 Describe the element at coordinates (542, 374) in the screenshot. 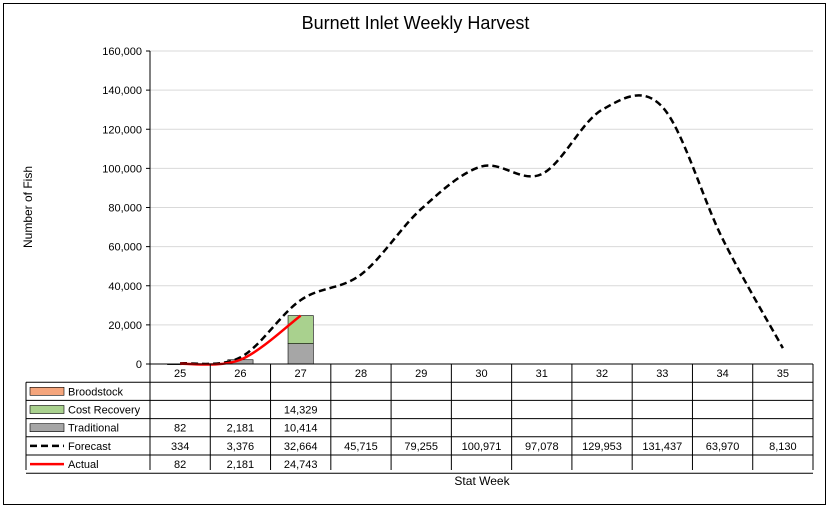

I see `x-tick-label-31: 31` at that location.